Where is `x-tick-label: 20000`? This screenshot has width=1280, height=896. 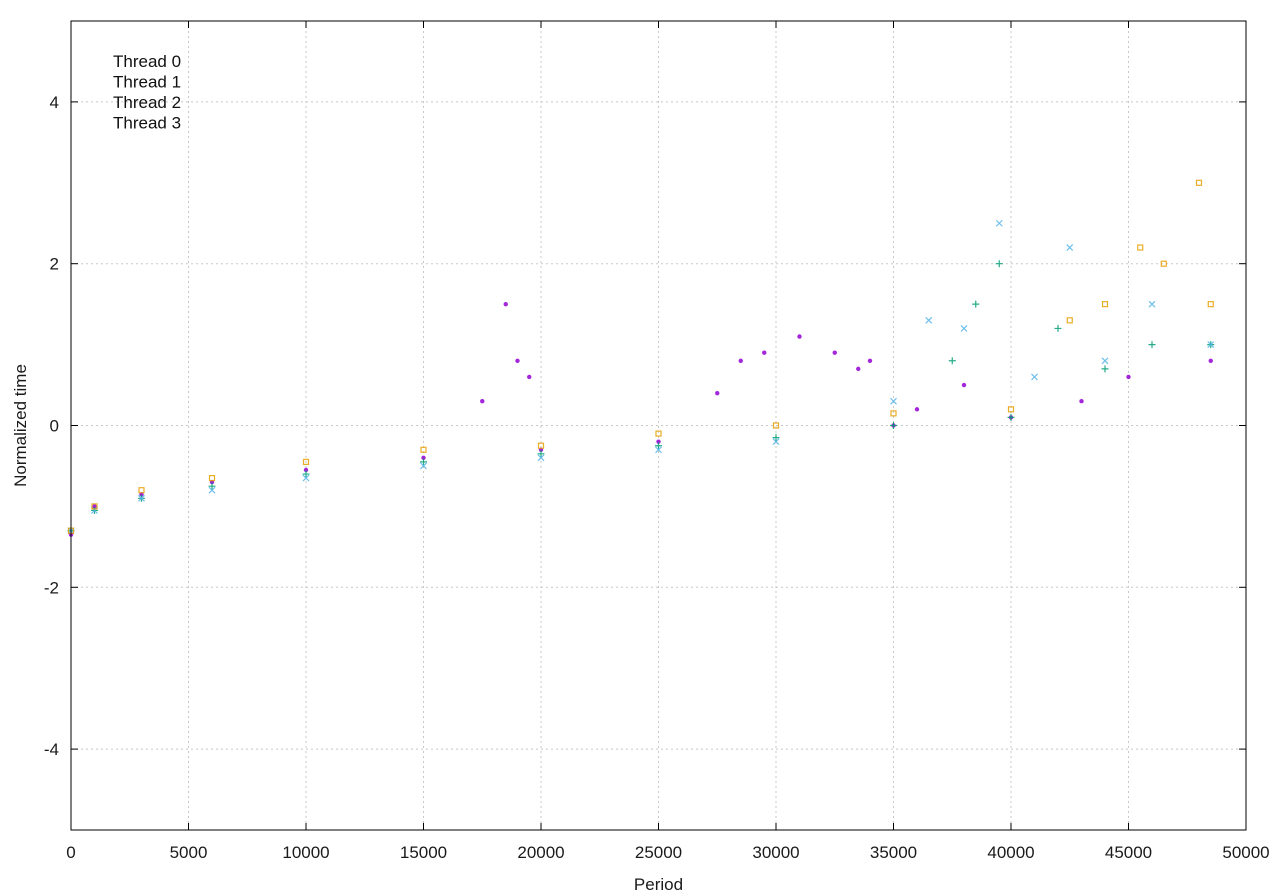
x-tick-label: 20000 is located at coordinates (540, 852).